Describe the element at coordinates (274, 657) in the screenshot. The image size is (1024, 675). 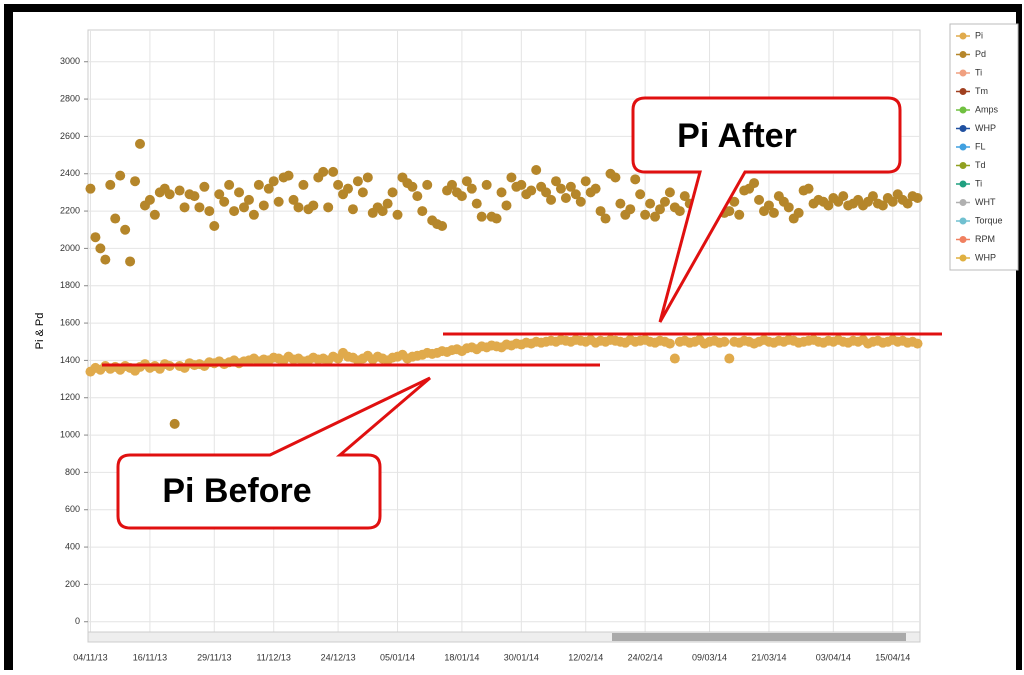
I see `x-tick-label: 11/12/13` at that location.